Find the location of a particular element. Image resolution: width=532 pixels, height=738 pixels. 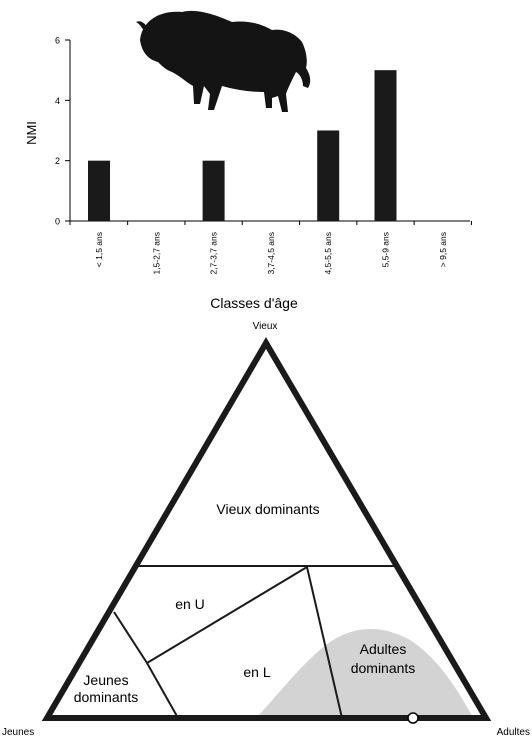

en-u-left-boundary is located at coordinates (130, 637).